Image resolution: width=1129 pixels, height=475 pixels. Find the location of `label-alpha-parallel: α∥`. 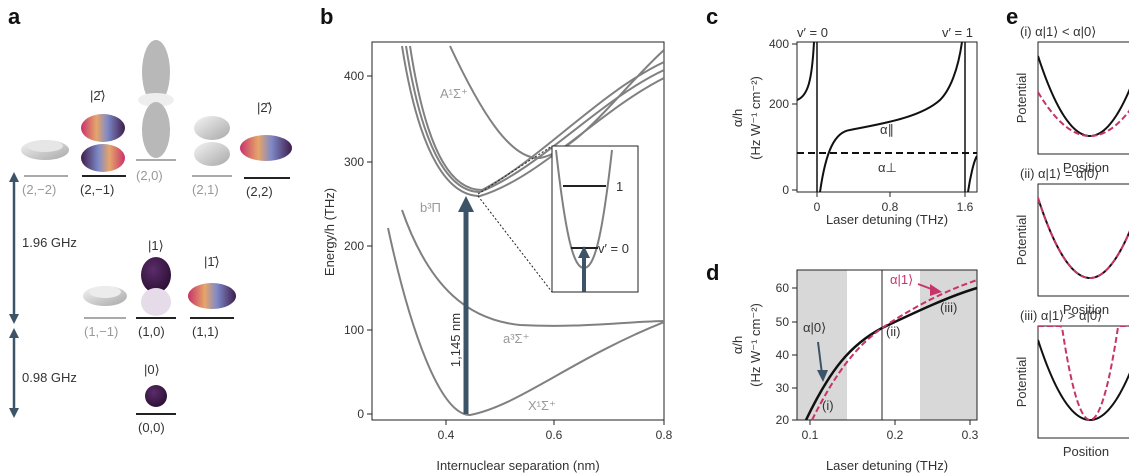

label-alpha-parallel: α∥ is located at coordinates (887, 129).